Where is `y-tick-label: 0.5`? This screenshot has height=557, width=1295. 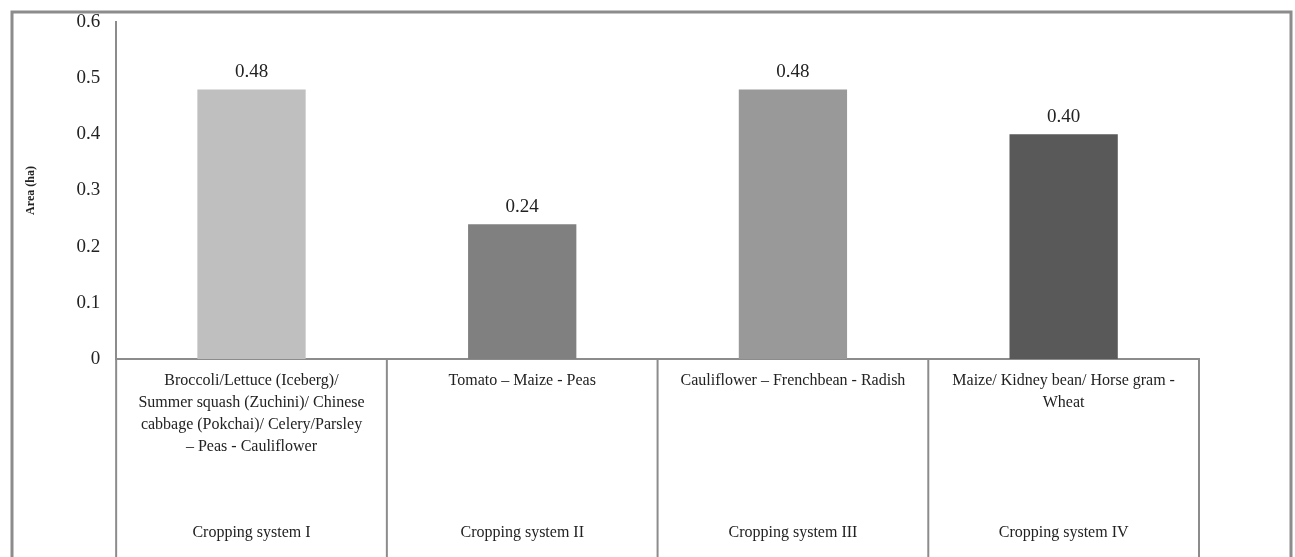 y-tick-label: 0.5 is located at coordinates (88, 77).